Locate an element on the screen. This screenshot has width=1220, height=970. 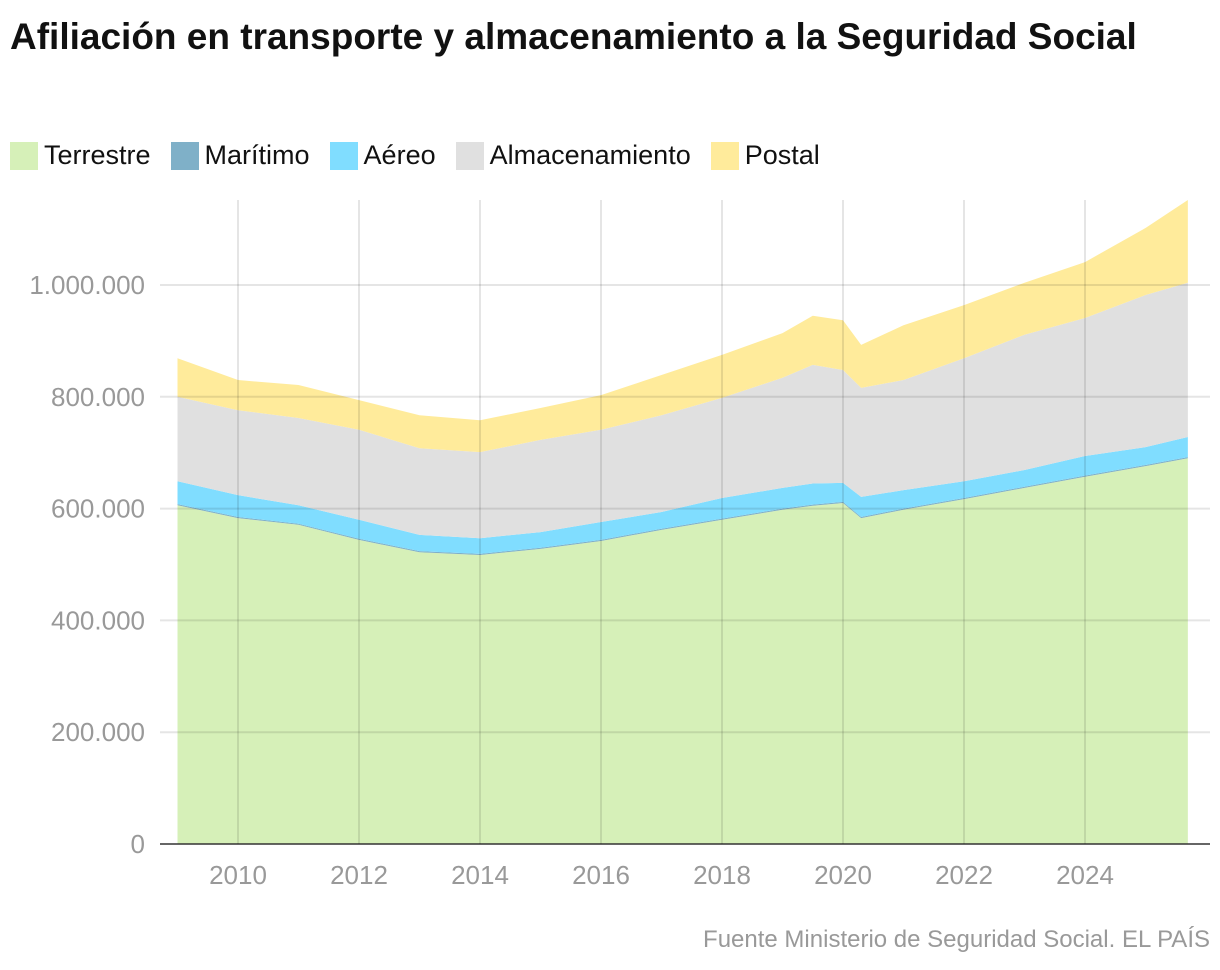
x-tick-label: 2012 is located at coordinates (359, 875).